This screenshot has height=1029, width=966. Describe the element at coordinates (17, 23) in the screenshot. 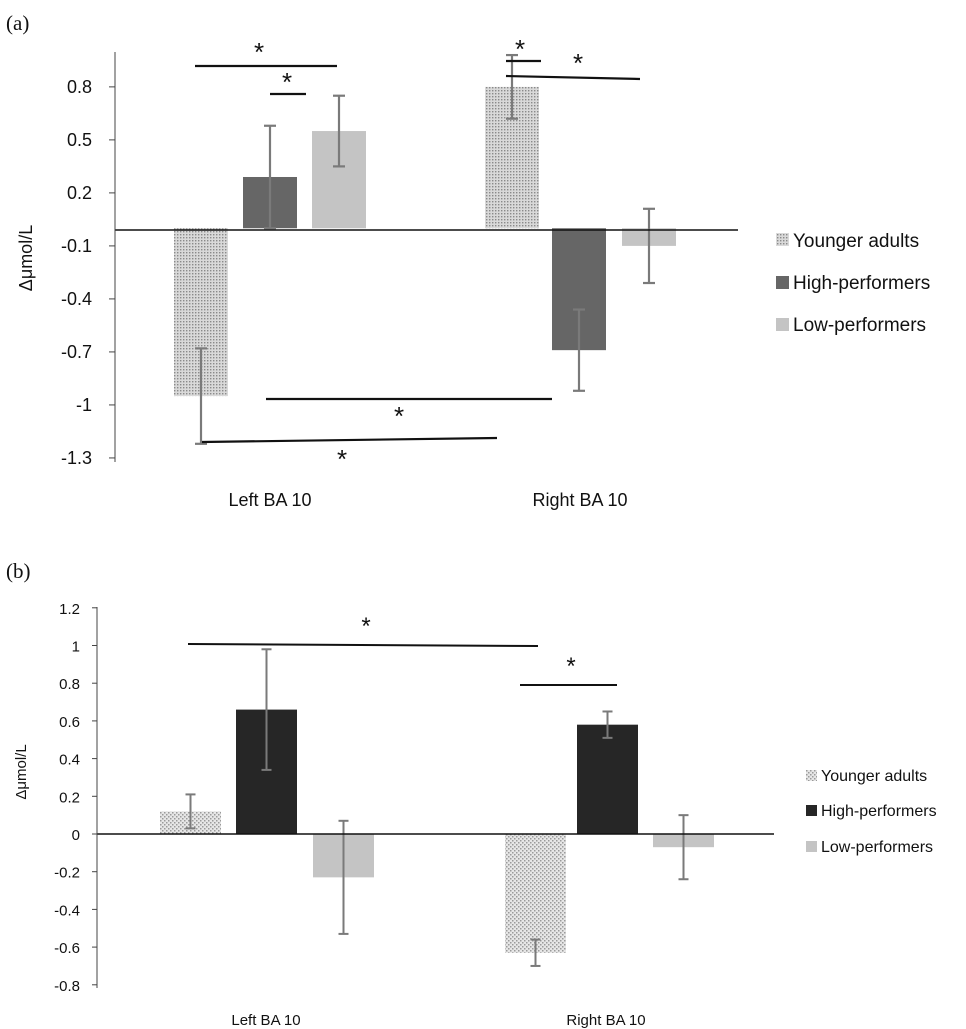

I see `panel-a-label: (a)` at that location.